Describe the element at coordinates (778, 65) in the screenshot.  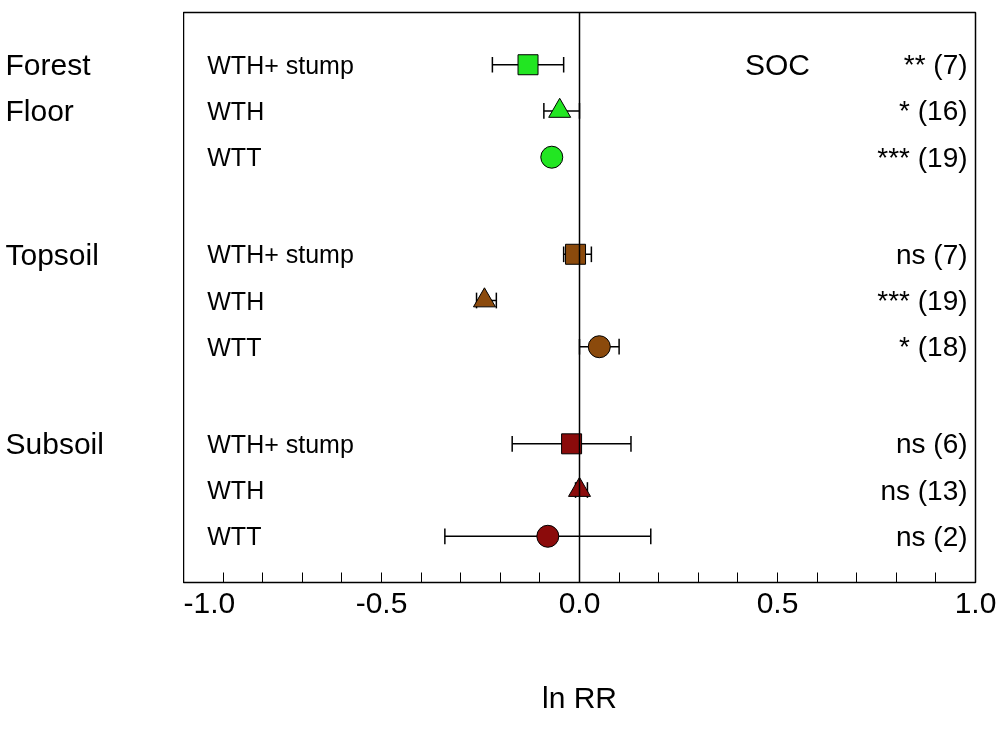
I see `annotation: SOC` at that location.